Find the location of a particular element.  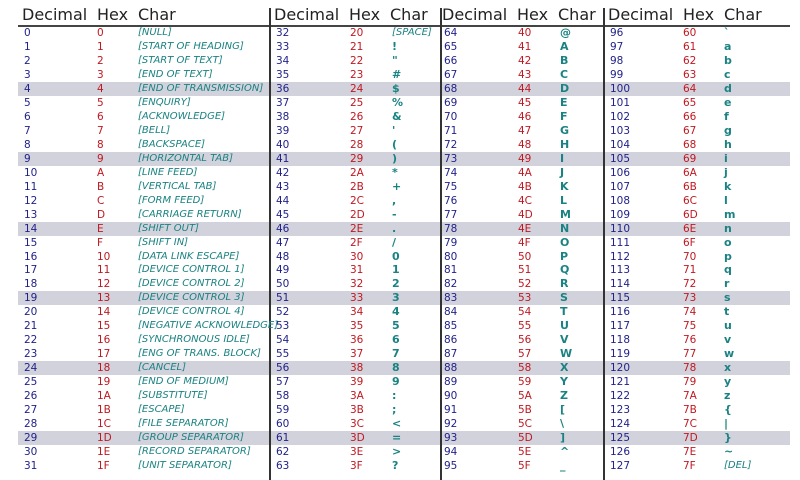

hex-value: 22 is located at coordinates (357, 60).